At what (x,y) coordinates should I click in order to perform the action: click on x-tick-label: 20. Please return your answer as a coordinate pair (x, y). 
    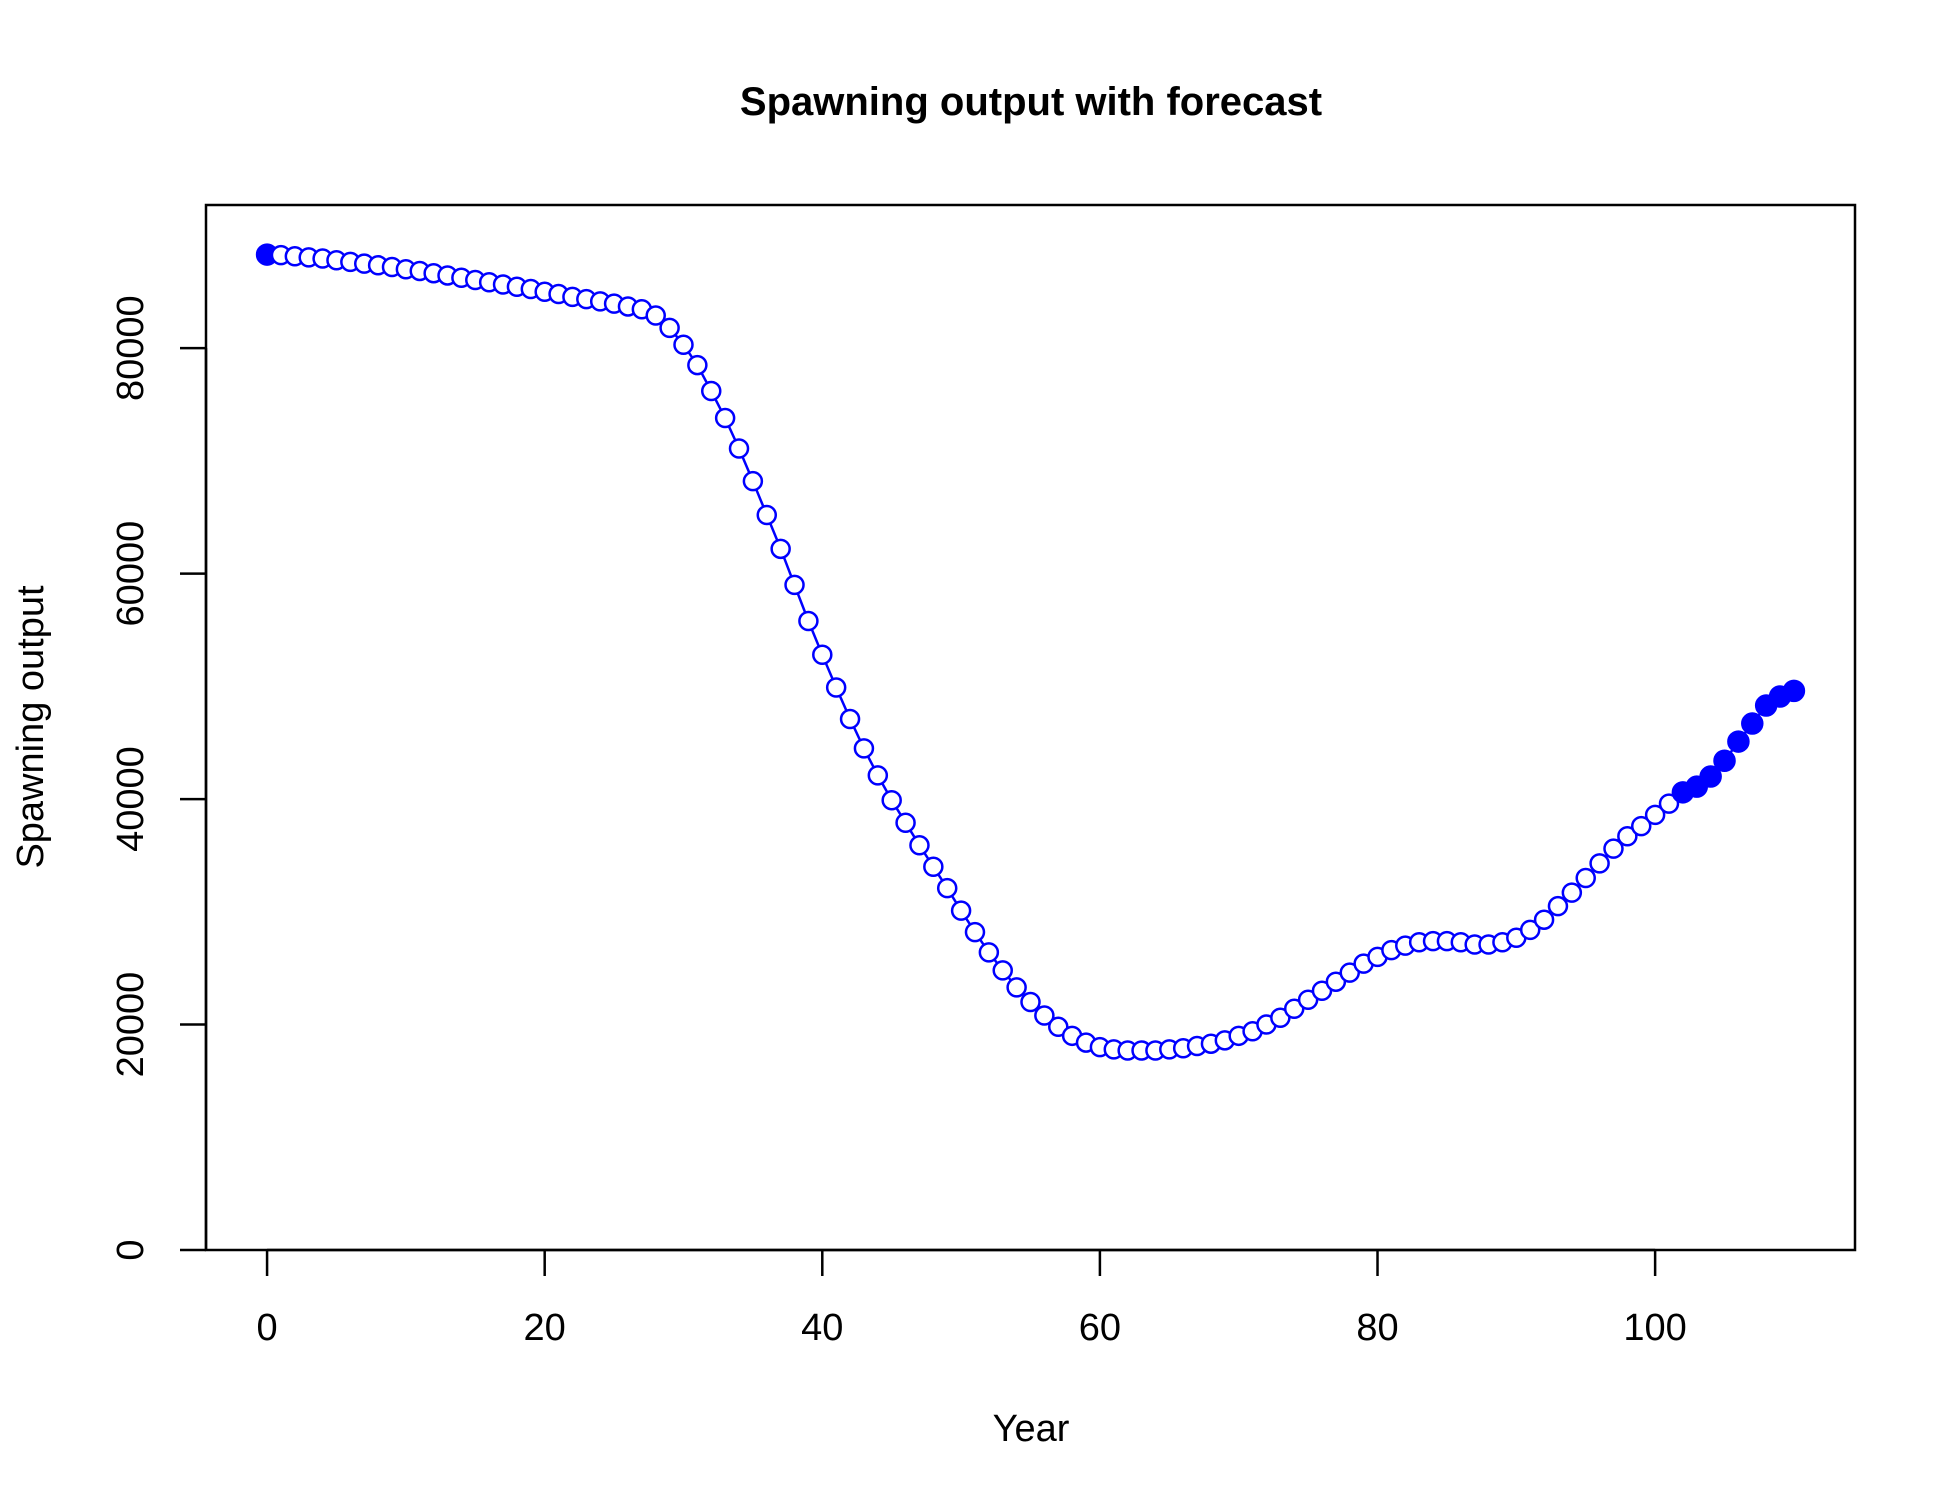
    Looking at the image, I should click on (545, 1328).